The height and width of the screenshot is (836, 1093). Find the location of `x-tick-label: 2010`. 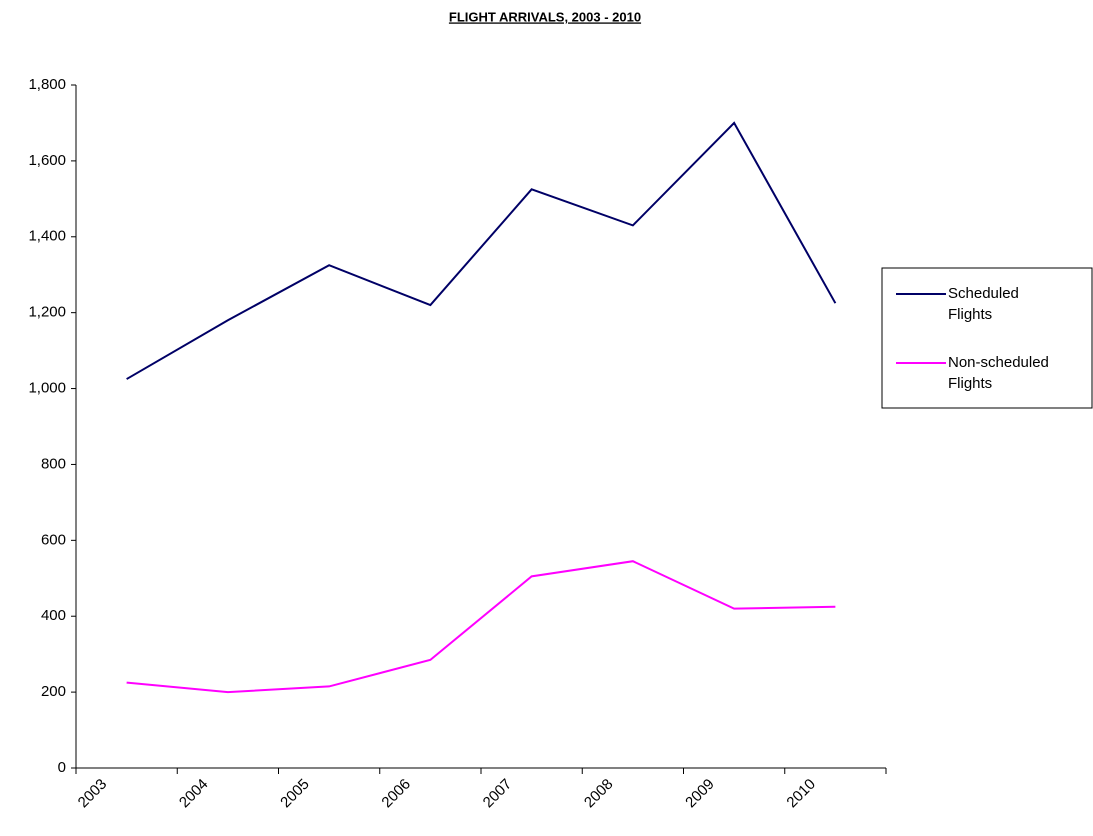

x-tick-label: 2010 is located at coordinates (801, 794).